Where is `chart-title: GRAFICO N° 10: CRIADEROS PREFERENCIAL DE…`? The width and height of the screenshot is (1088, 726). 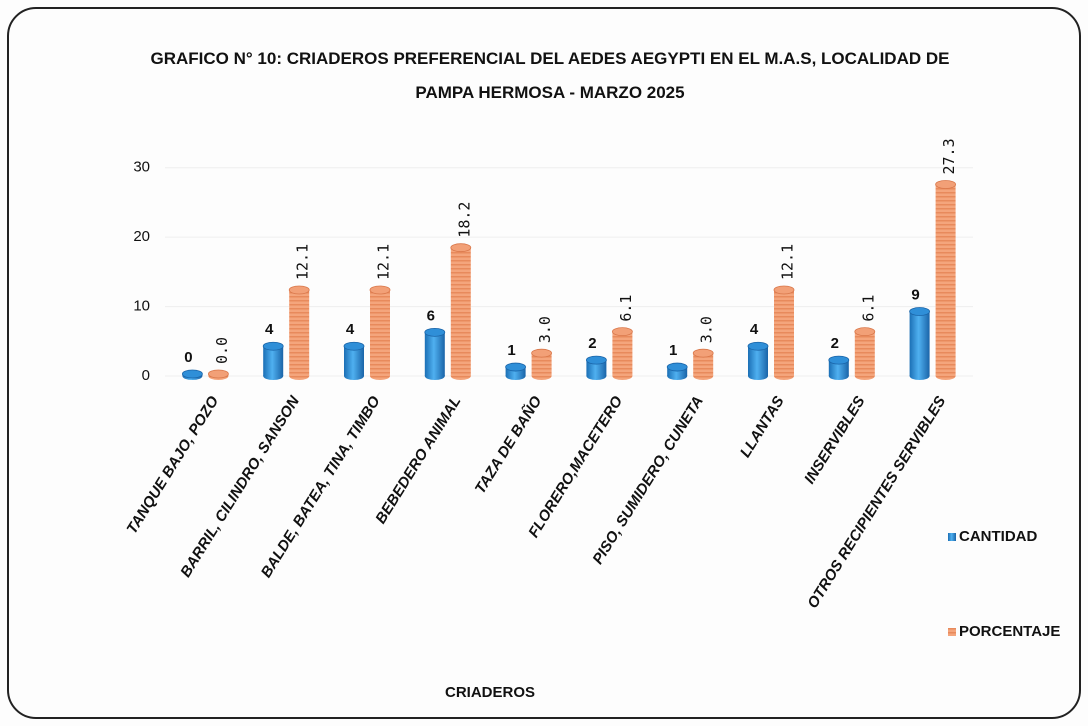
chart-title: GRAFICO N° 10: CRIADEROS PREFERENCIAL DE… is located at coordinates (550, 75).